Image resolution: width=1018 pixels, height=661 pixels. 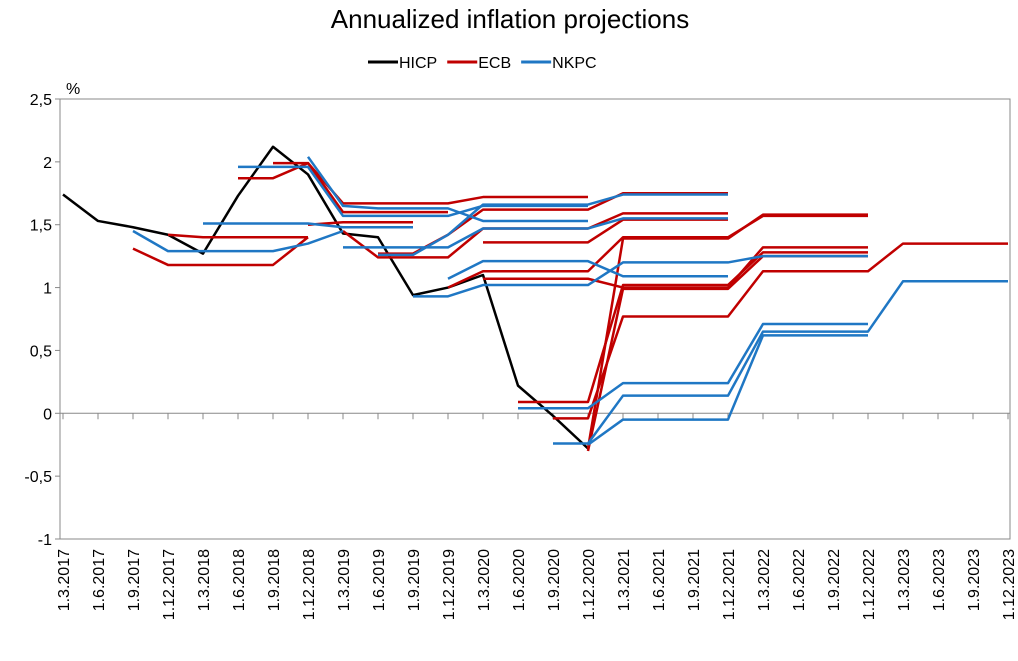 I want to click on x-tick-label: 1.9.2018, so click(x=274, y=580).